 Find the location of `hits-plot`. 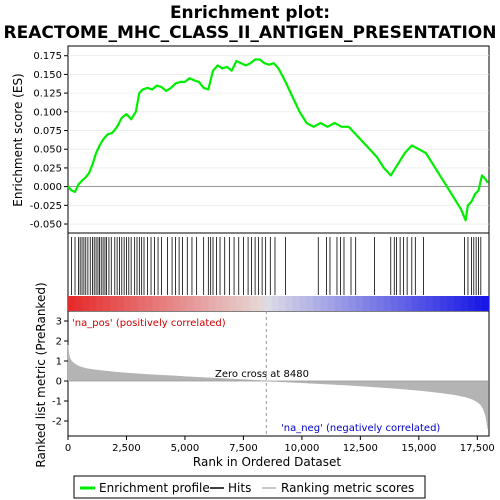

hits-plot is located at coordinates (276, 266).